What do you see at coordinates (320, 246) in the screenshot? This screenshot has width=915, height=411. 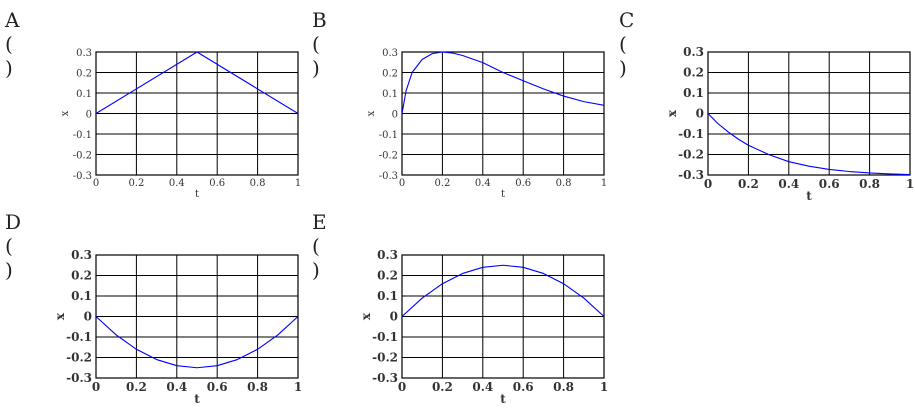 I see `panel-e-label: E ( )` at bounding box center [320, 246].